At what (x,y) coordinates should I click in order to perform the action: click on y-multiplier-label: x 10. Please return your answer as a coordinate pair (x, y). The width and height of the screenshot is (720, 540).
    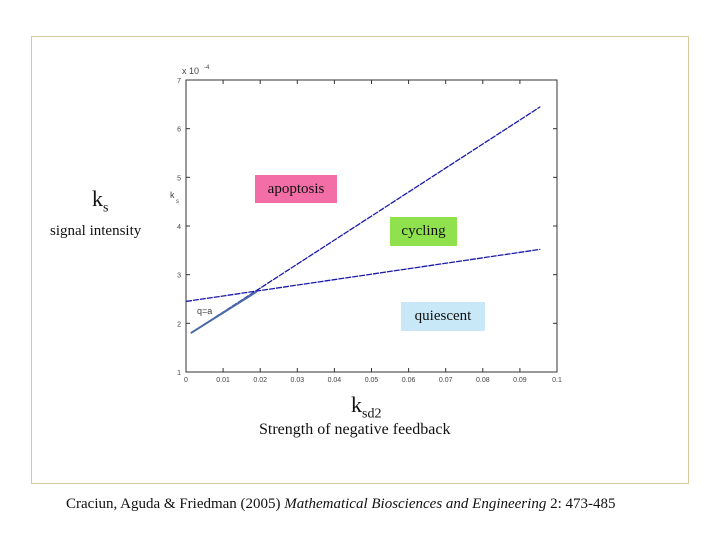
    Looking at the image, I should click on (190, 71).